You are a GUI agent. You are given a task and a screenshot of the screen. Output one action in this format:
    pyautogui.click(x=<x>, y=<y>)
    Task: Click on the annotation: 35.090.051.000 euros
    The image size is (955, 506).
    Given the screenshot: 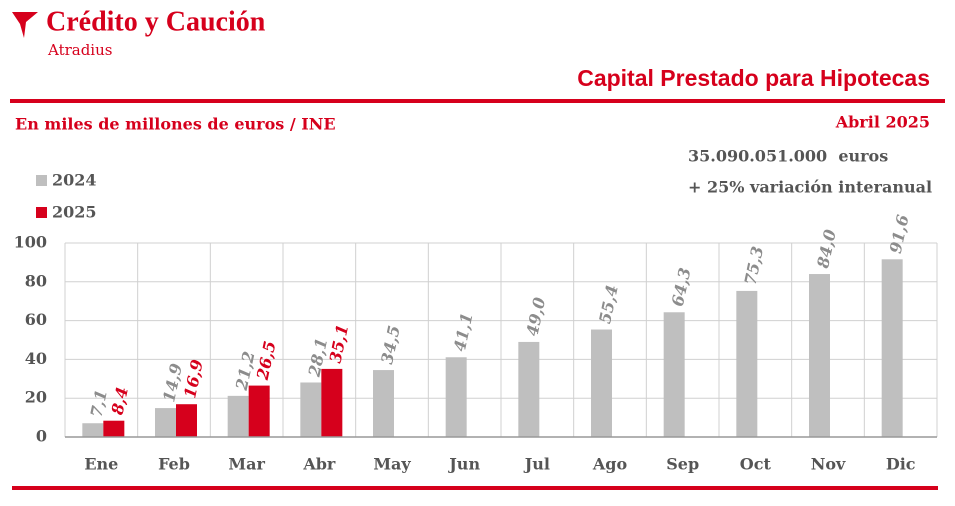 What is the action you would take?
    pyautogui.click(x=788, y=156)
    